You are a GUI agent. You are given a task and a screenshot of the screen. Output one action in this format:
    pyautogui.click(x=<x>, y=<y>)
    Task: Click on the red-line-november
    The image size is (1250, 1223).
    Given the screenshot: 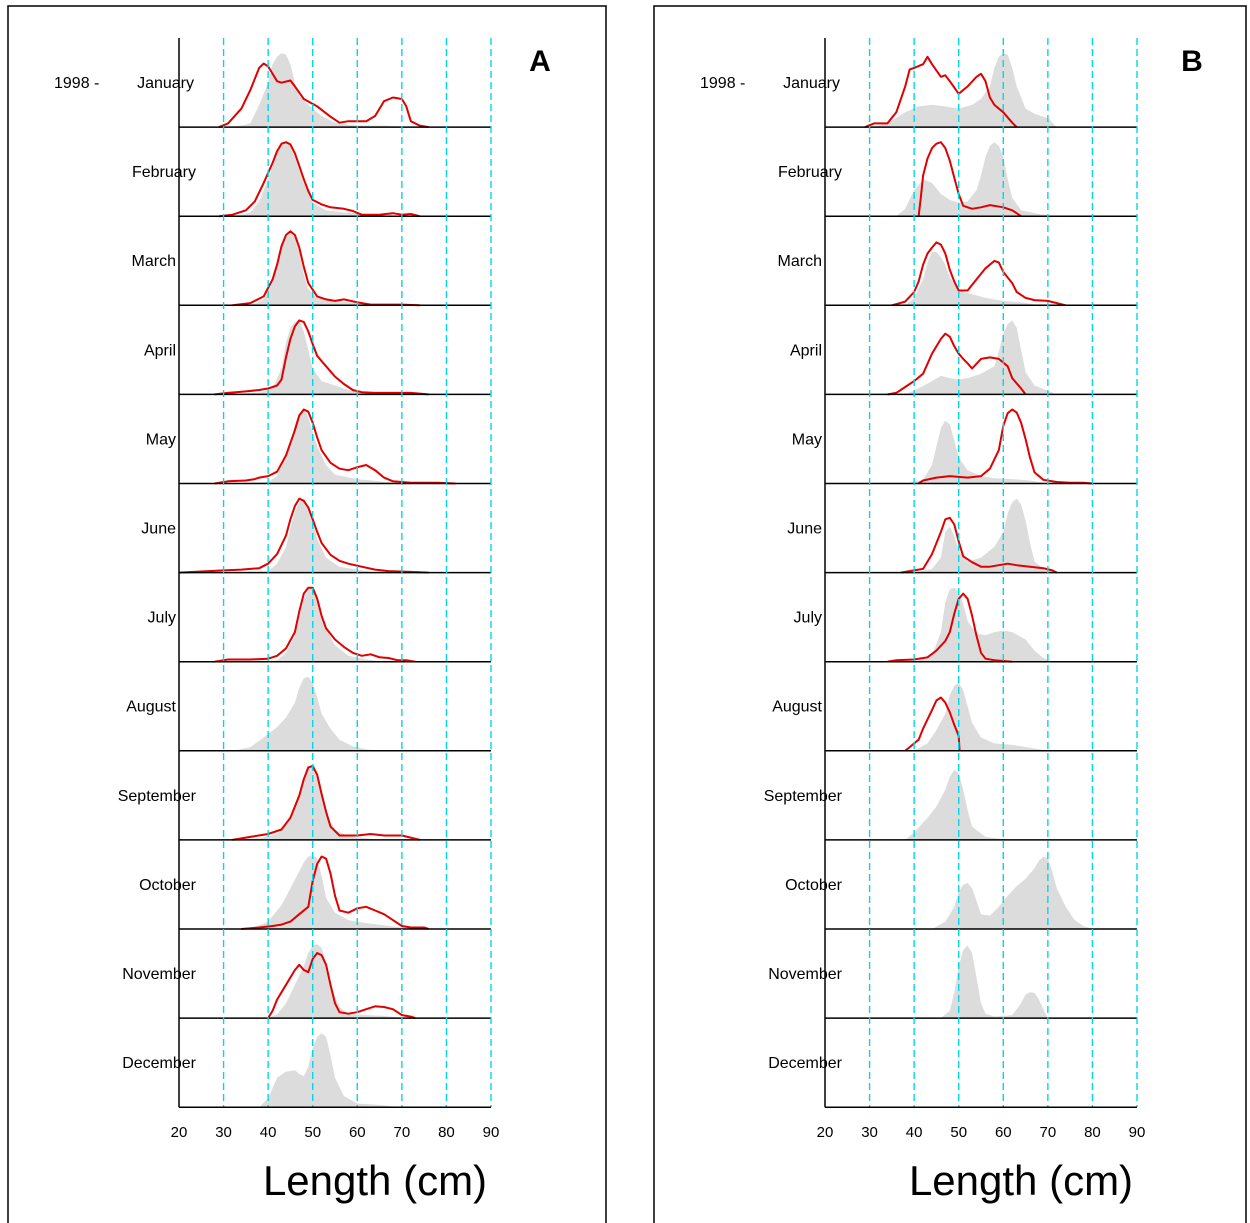 What is the action you would take?
    pyautogui.click(x=341, y=986)
    